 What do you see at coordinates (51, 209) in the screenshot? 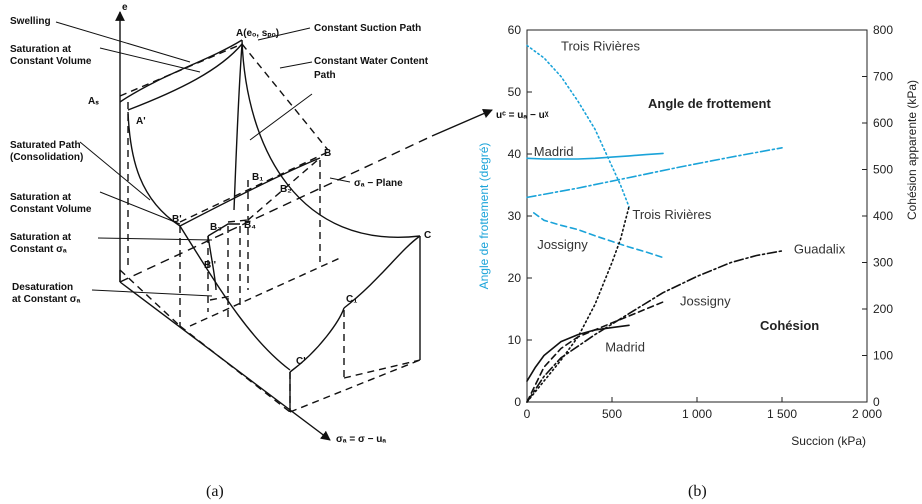
I see `sat-const-vol-2b-label: Constant Volume` at bounding box center [51, 209].